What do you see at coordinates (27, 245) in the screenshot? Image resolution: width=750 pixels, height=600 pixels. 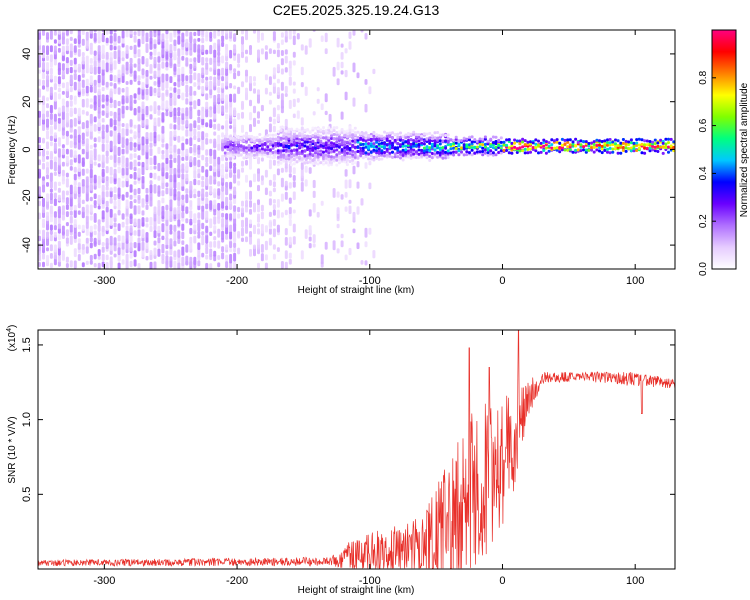 I see `y-tick-label: -40` at bounding box center [27, 245].